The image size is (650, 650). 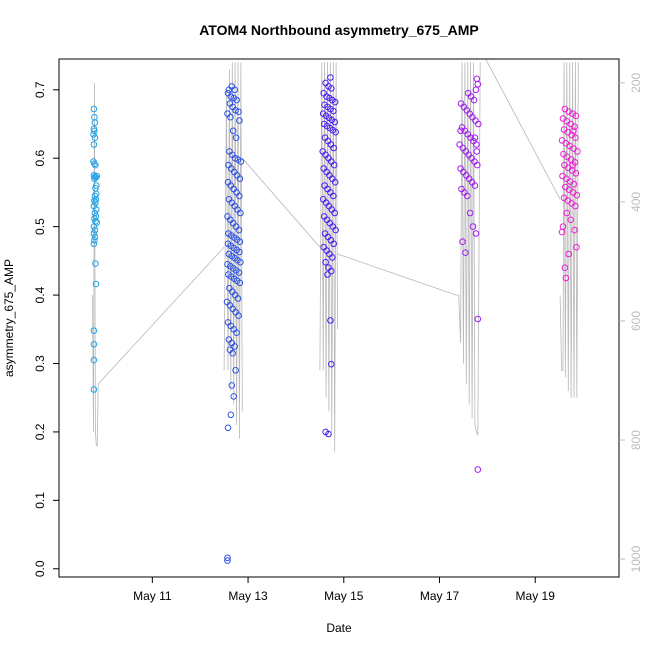 What do you see at coordinates (40, 89) in the screenshot?
I see `y-tick-label: 0.7` at bounding box center [40, 89].